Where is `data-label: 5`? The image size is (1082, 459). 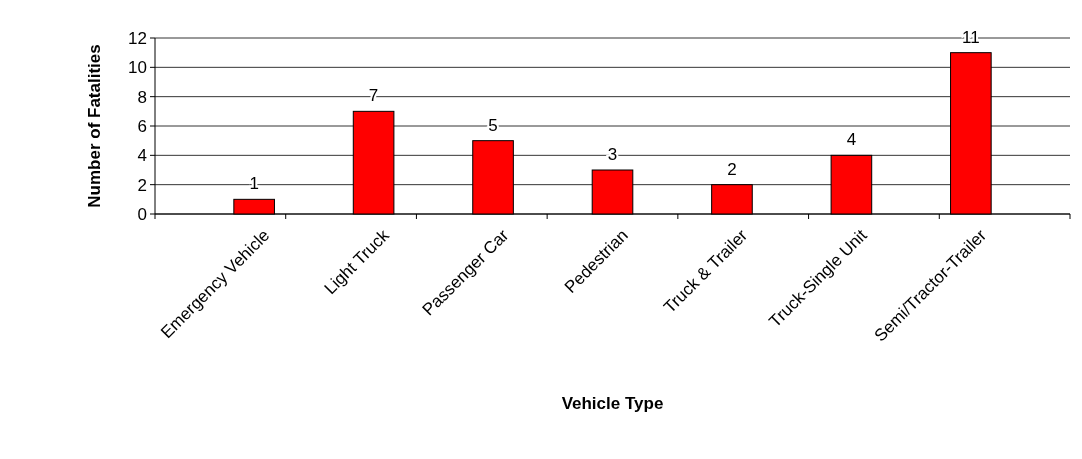 data-label: 5 is located at coordinates (493, 125).